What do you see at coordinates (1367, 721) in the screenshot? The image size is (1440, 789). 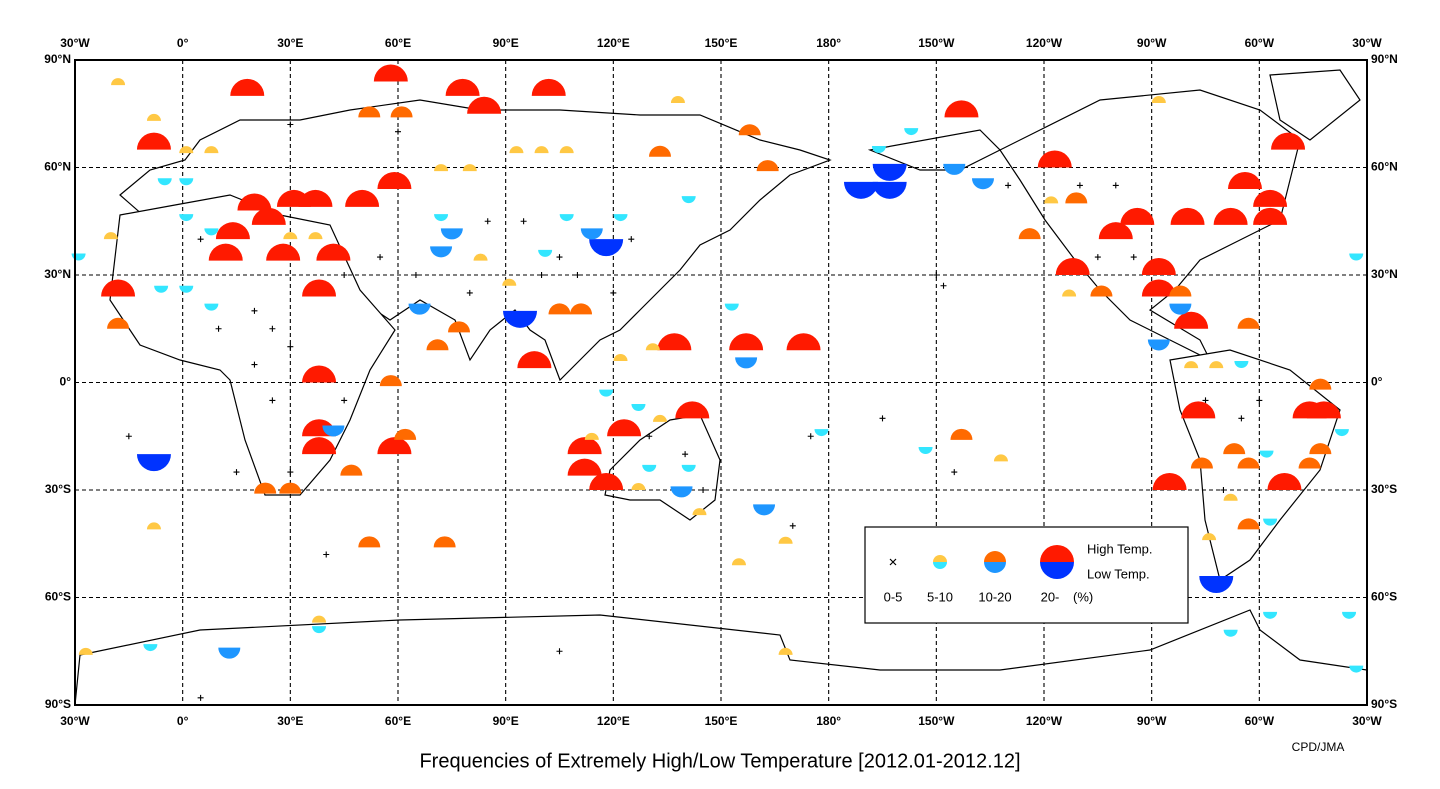 I see `x-tick-label: 30°W` at bounding box center [1367, 721].